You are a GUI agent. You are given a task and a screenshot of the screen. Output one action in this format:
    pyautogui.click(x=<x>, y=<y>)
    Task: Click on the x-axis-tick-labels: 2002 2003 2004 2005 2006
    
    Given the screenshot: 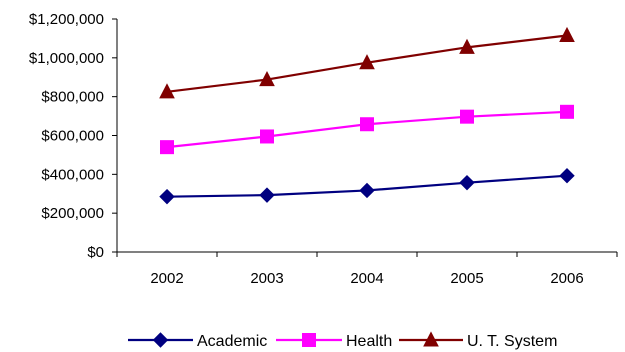 What is the action you would take?
    pyautogui.click(x=366, y=278)
    